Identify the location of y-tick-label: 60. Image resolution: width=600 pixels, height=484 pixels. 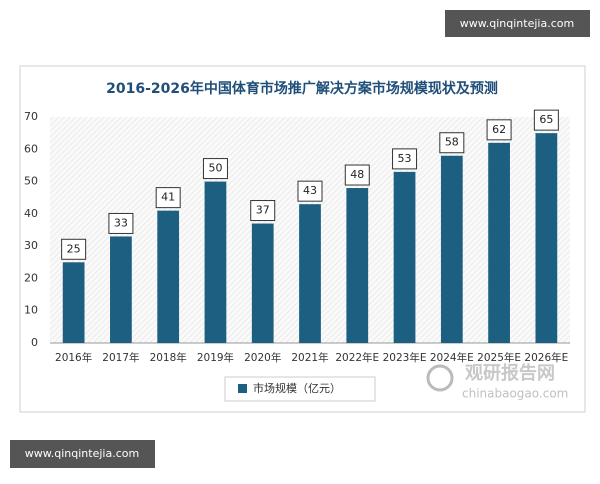
(31, 148).